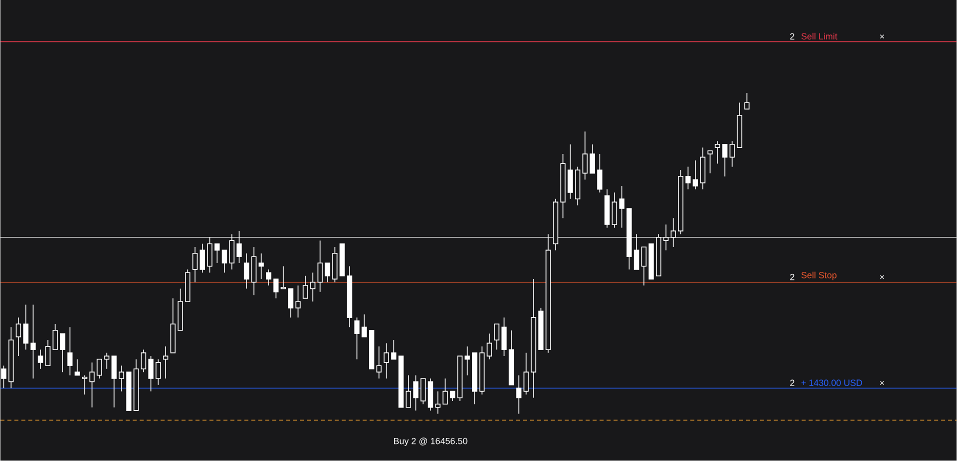  Describe the element at coordinates (818, 276) in the screenshot. I see `ref-line-label: Sell Stop` at that location.